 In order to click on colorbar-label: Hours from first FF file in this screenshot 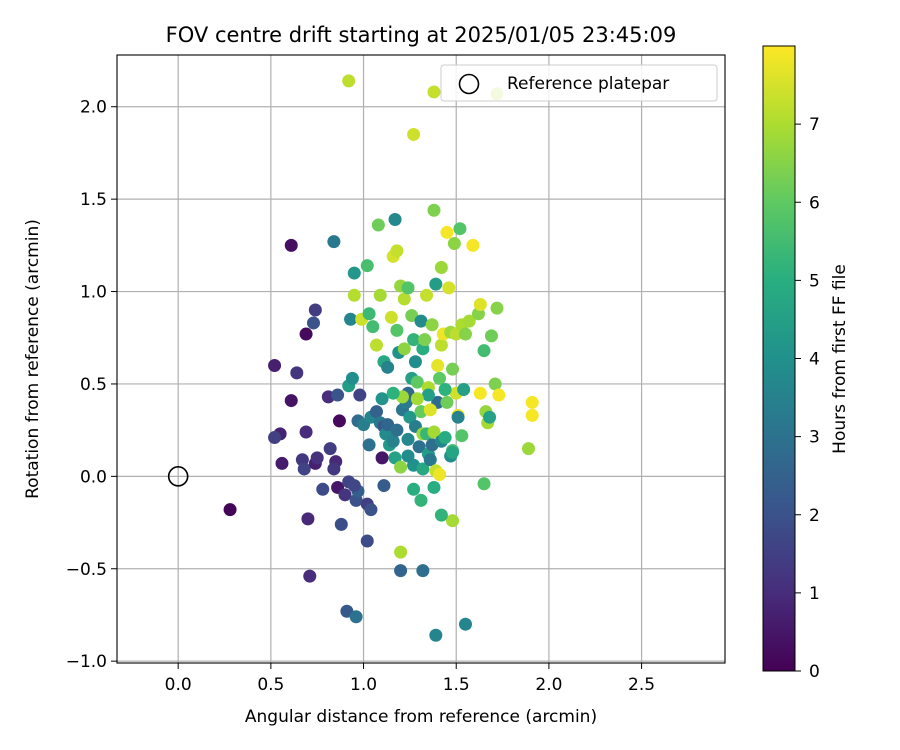, I will do `click(840, 359)`.